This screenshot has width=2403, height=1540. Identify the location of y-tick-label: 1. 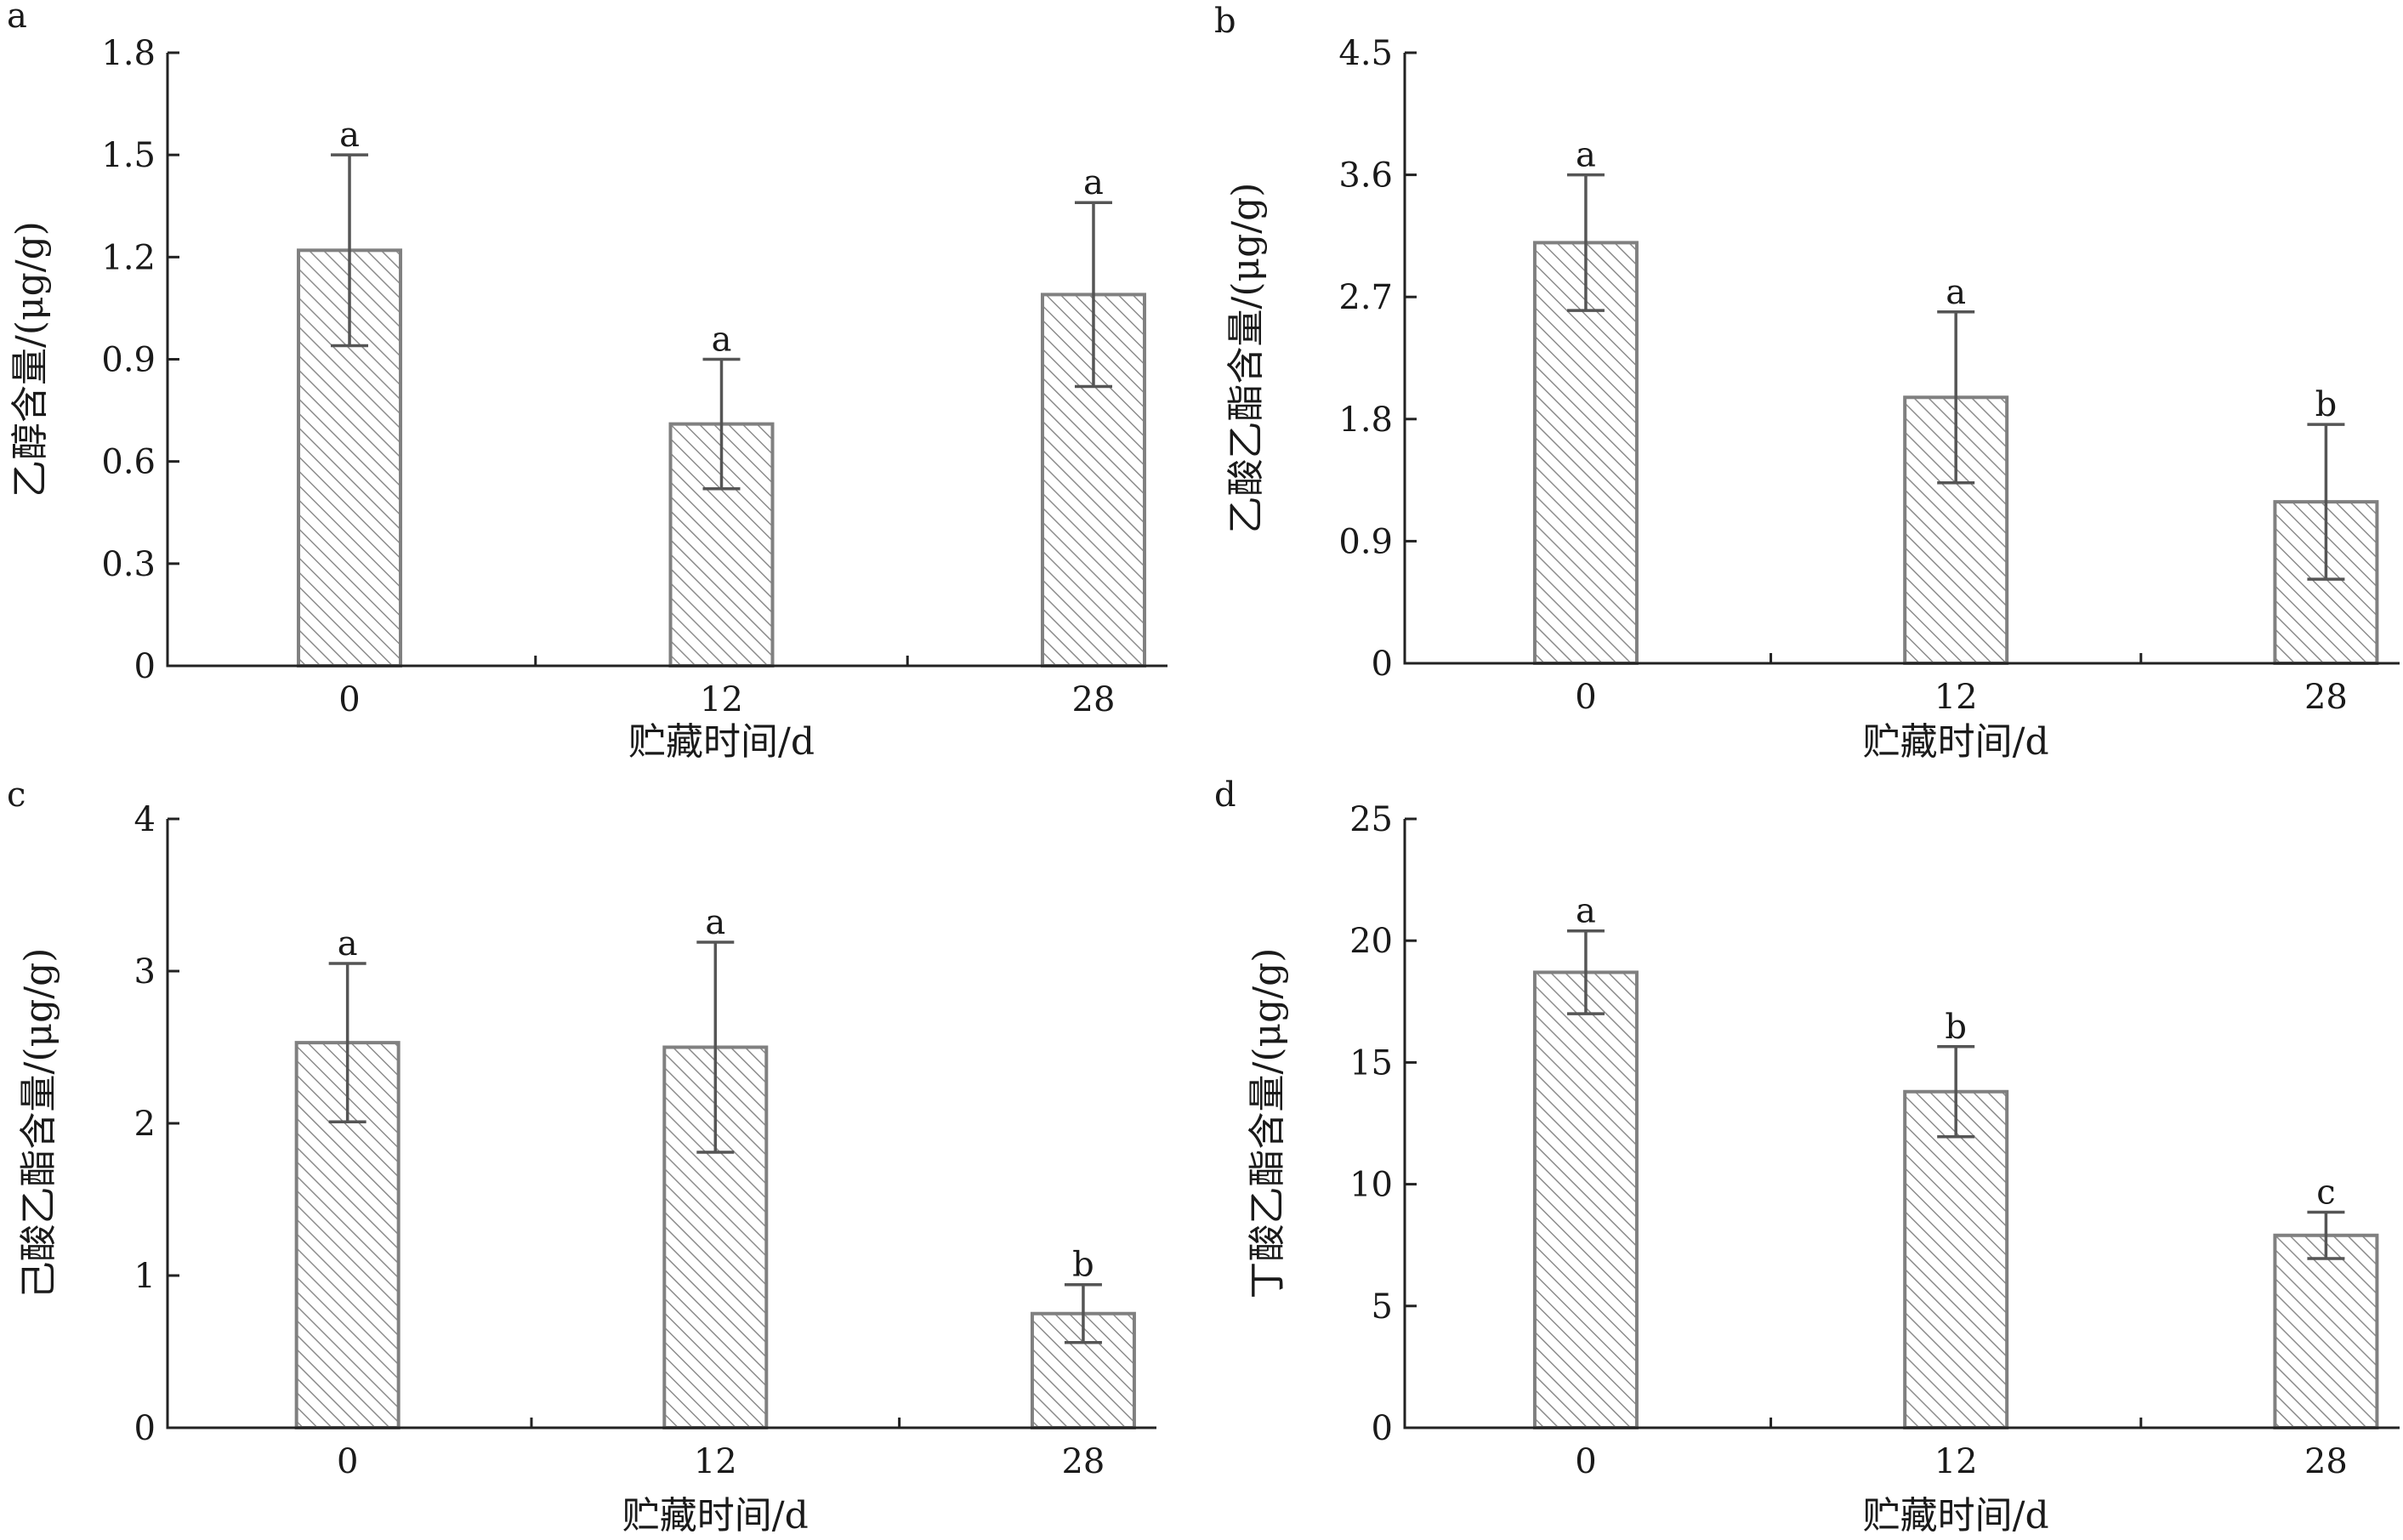
(145, 1276).